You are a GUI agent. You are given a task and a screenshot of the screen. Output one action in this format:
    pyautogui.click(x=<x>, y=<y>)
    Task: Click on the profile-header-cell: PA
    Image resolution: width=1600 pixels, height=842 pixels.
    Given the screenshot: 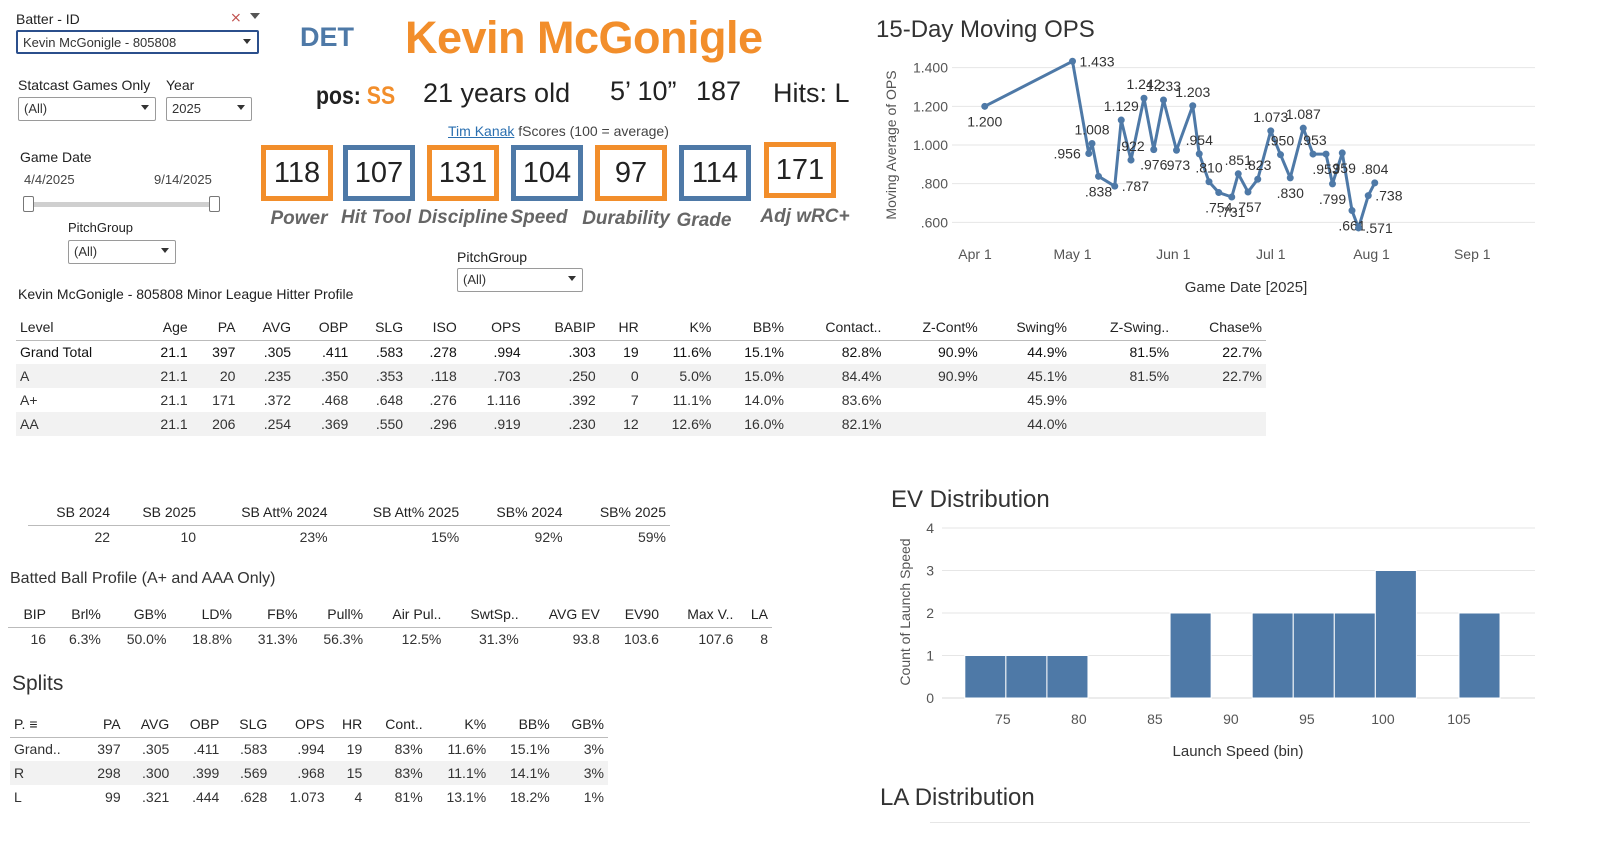 What is the action you would take?
    pyautogui.click(x=215, y=327)
    